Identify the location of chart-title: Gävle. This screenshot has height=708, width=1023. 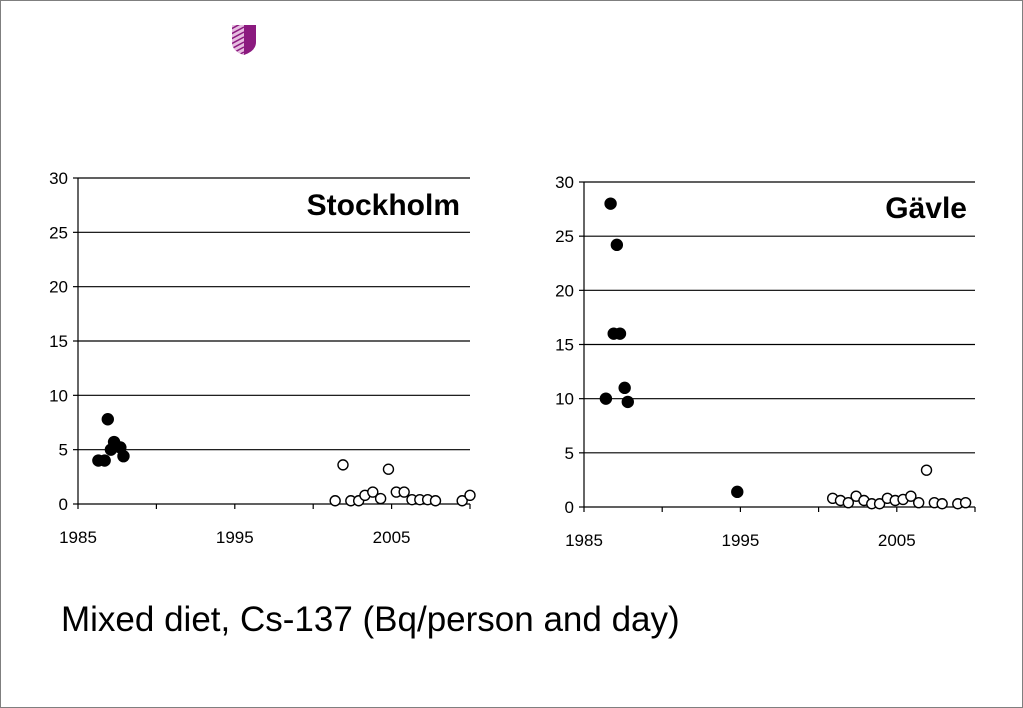
(926, 208).